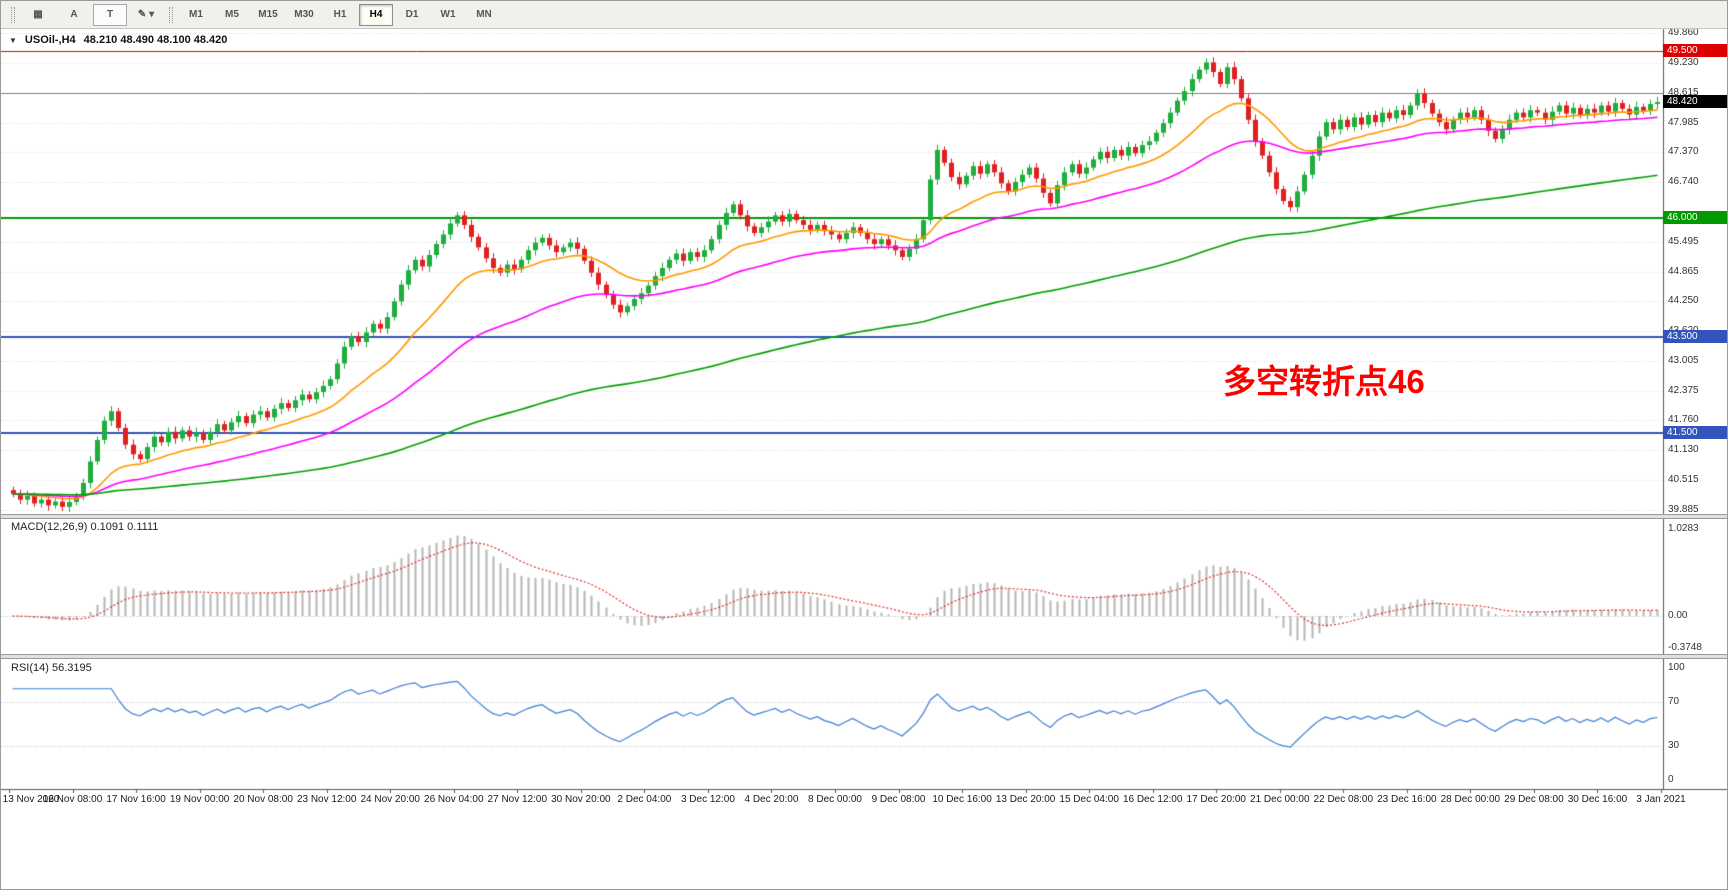 This screenshot has width=1728, height=890. Describe the element at coordinates (1089, 799) in the screenshot. I see `time-axis-label: 15 Dec 04:00` at that location.